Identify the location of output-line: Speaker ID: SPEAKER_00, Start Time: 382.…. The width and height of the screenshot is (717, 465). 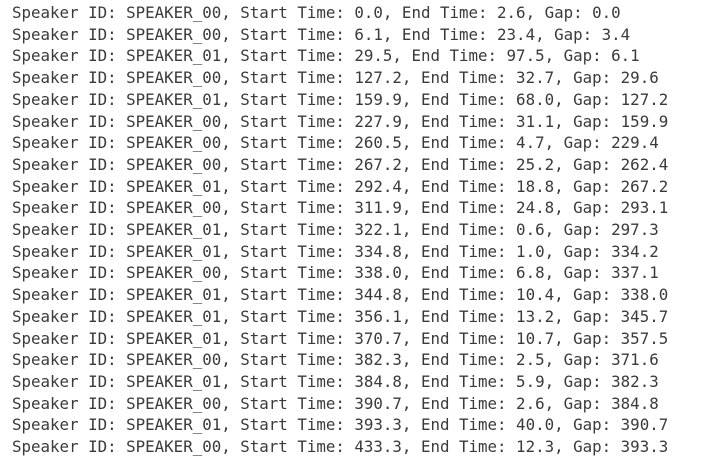
(335, 360).